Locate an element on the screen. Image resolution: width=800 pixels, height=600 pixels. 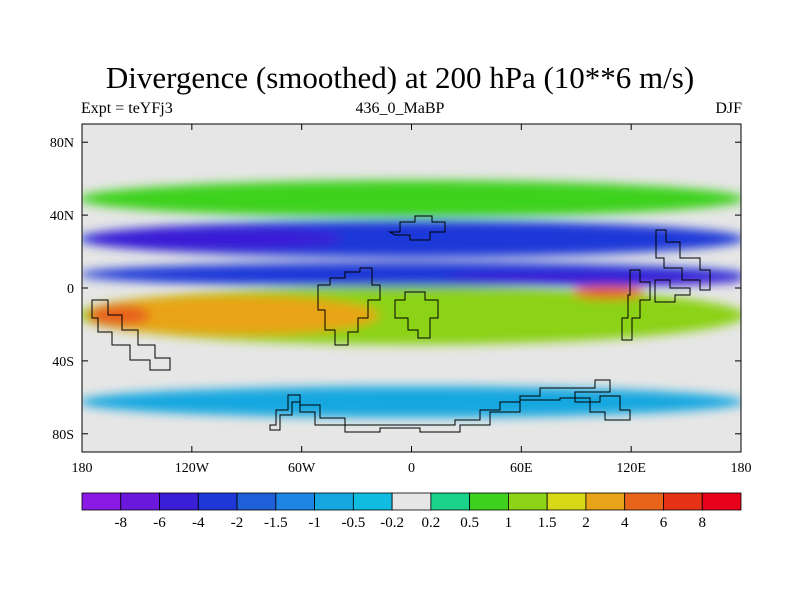
colorbar-label: 8 is located at coordinates (702, 523).